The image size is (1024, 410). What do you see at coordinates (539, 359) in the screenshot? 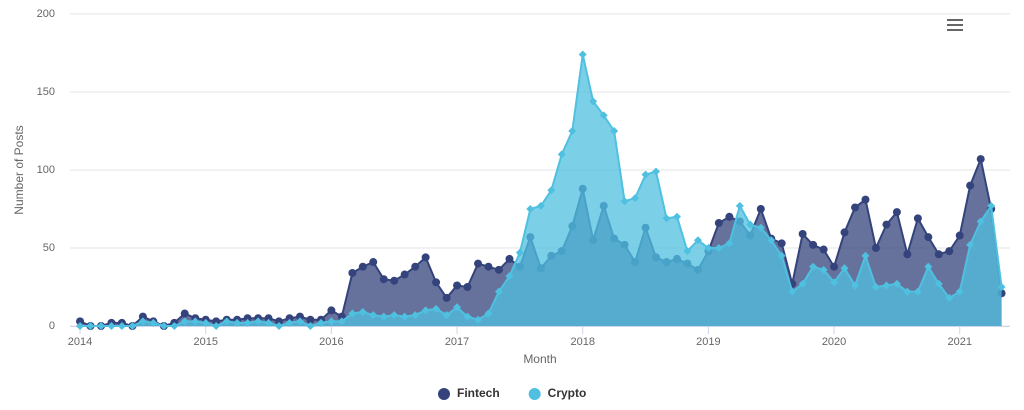
I see `x-axis-title: Month` at bounding box center [539, 359].